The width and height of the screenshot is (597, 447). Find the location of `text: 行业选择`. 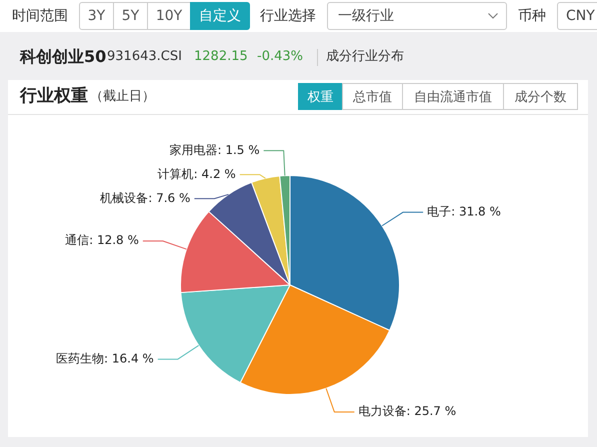

text: 行业选择 is located at coordinates (288, 16).